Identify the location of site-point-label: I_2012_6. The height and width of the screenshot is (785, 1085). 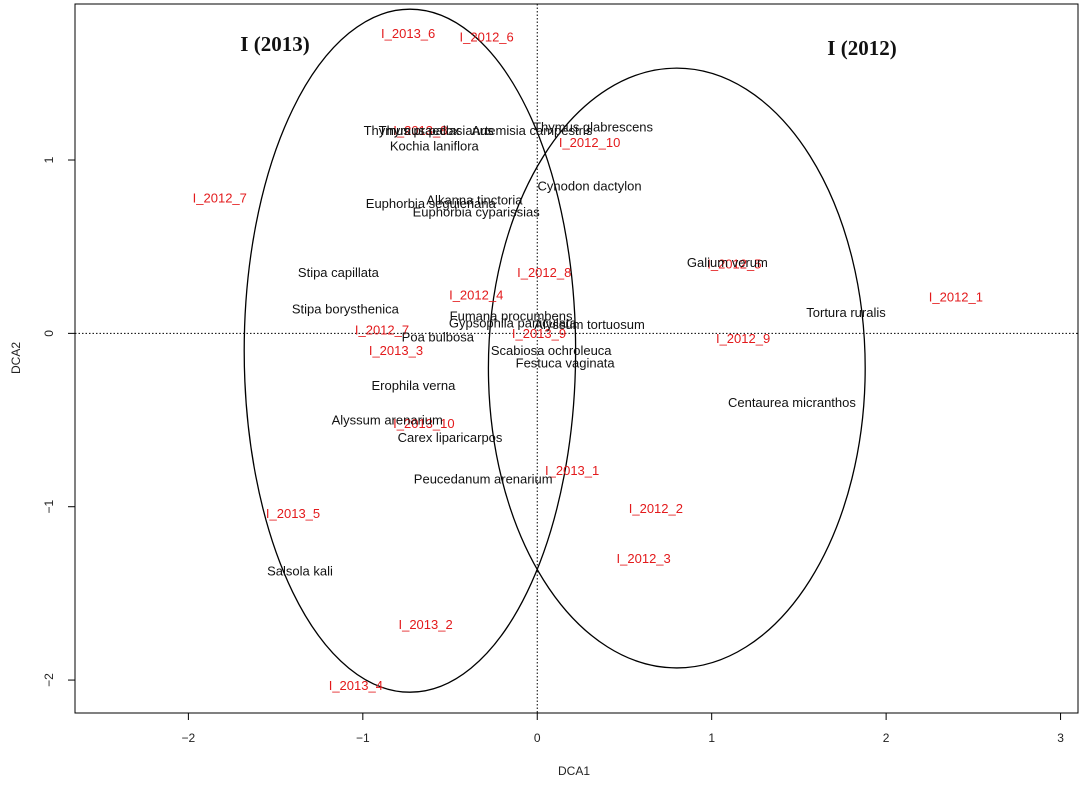
(487, 36).